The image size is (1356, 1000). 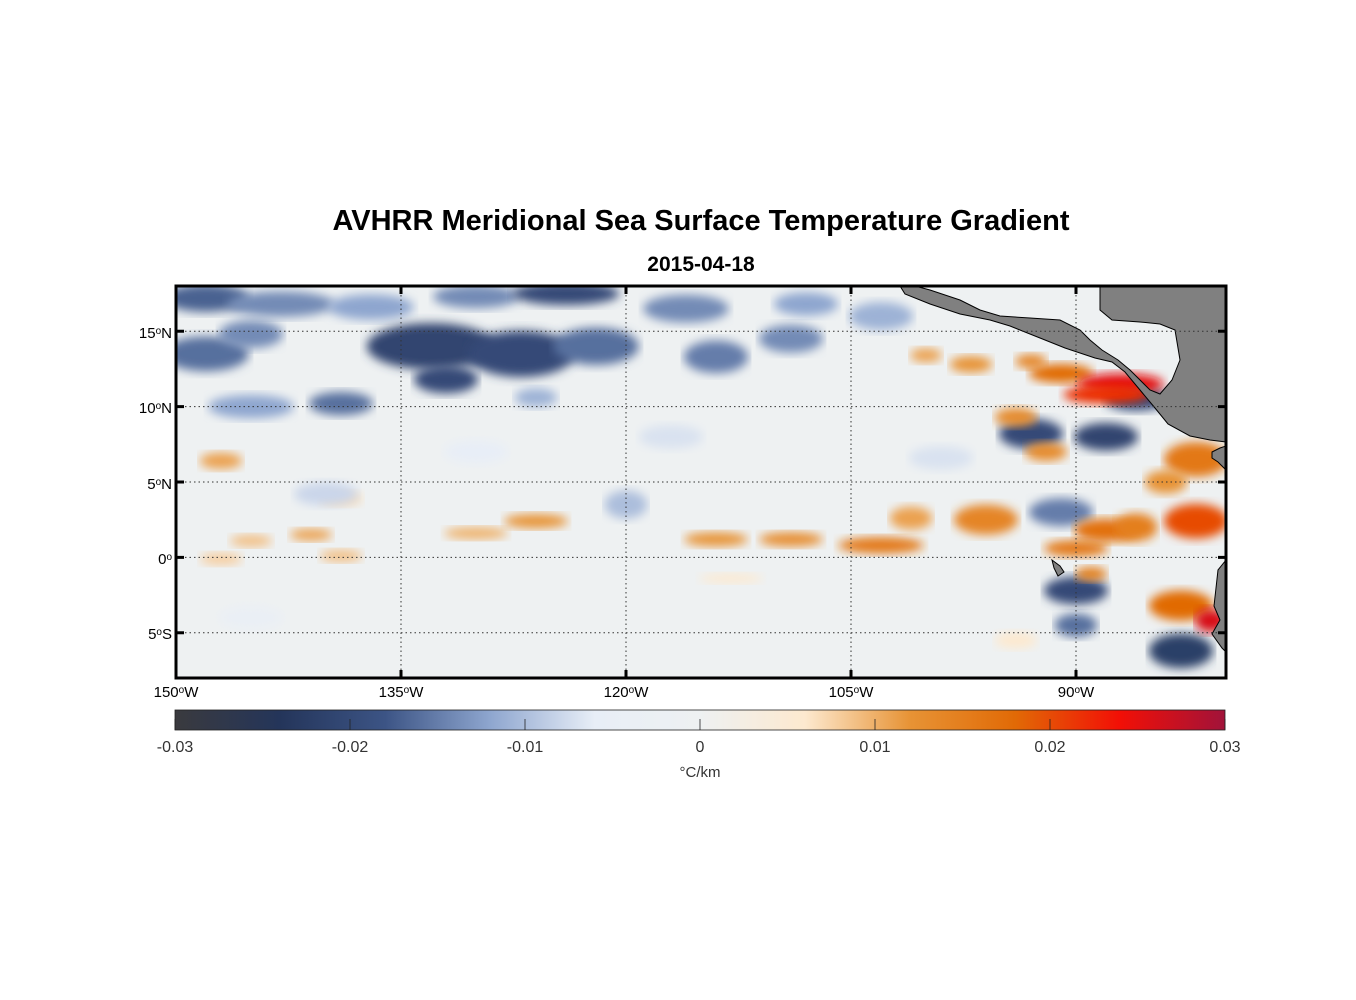 What do you see at coordinates (159, 484) in the screenshot?
I see `lat-label-5N: 5oN` at bounding box center [159, 484].